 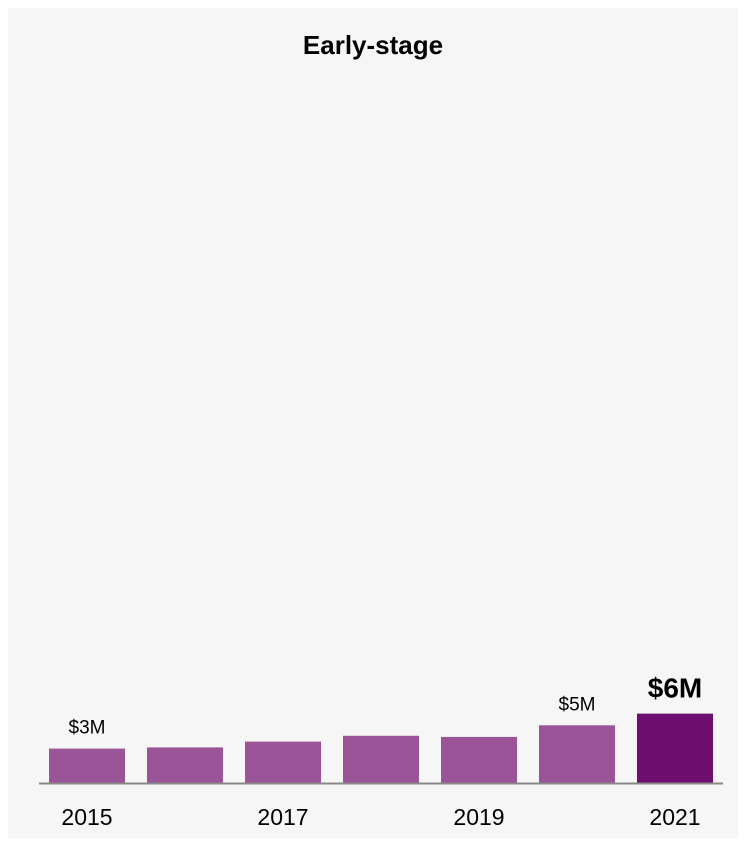 What do you see at coordinates (577, 754) in the screenshot?
I see `bar-2020` at bounding box center [577, 754].